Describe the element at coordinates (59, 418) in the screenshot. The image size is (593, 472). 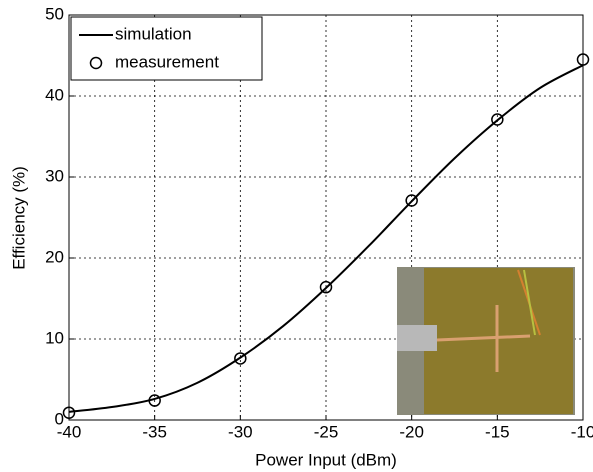
I see `y-tick-label: 0` at that location.